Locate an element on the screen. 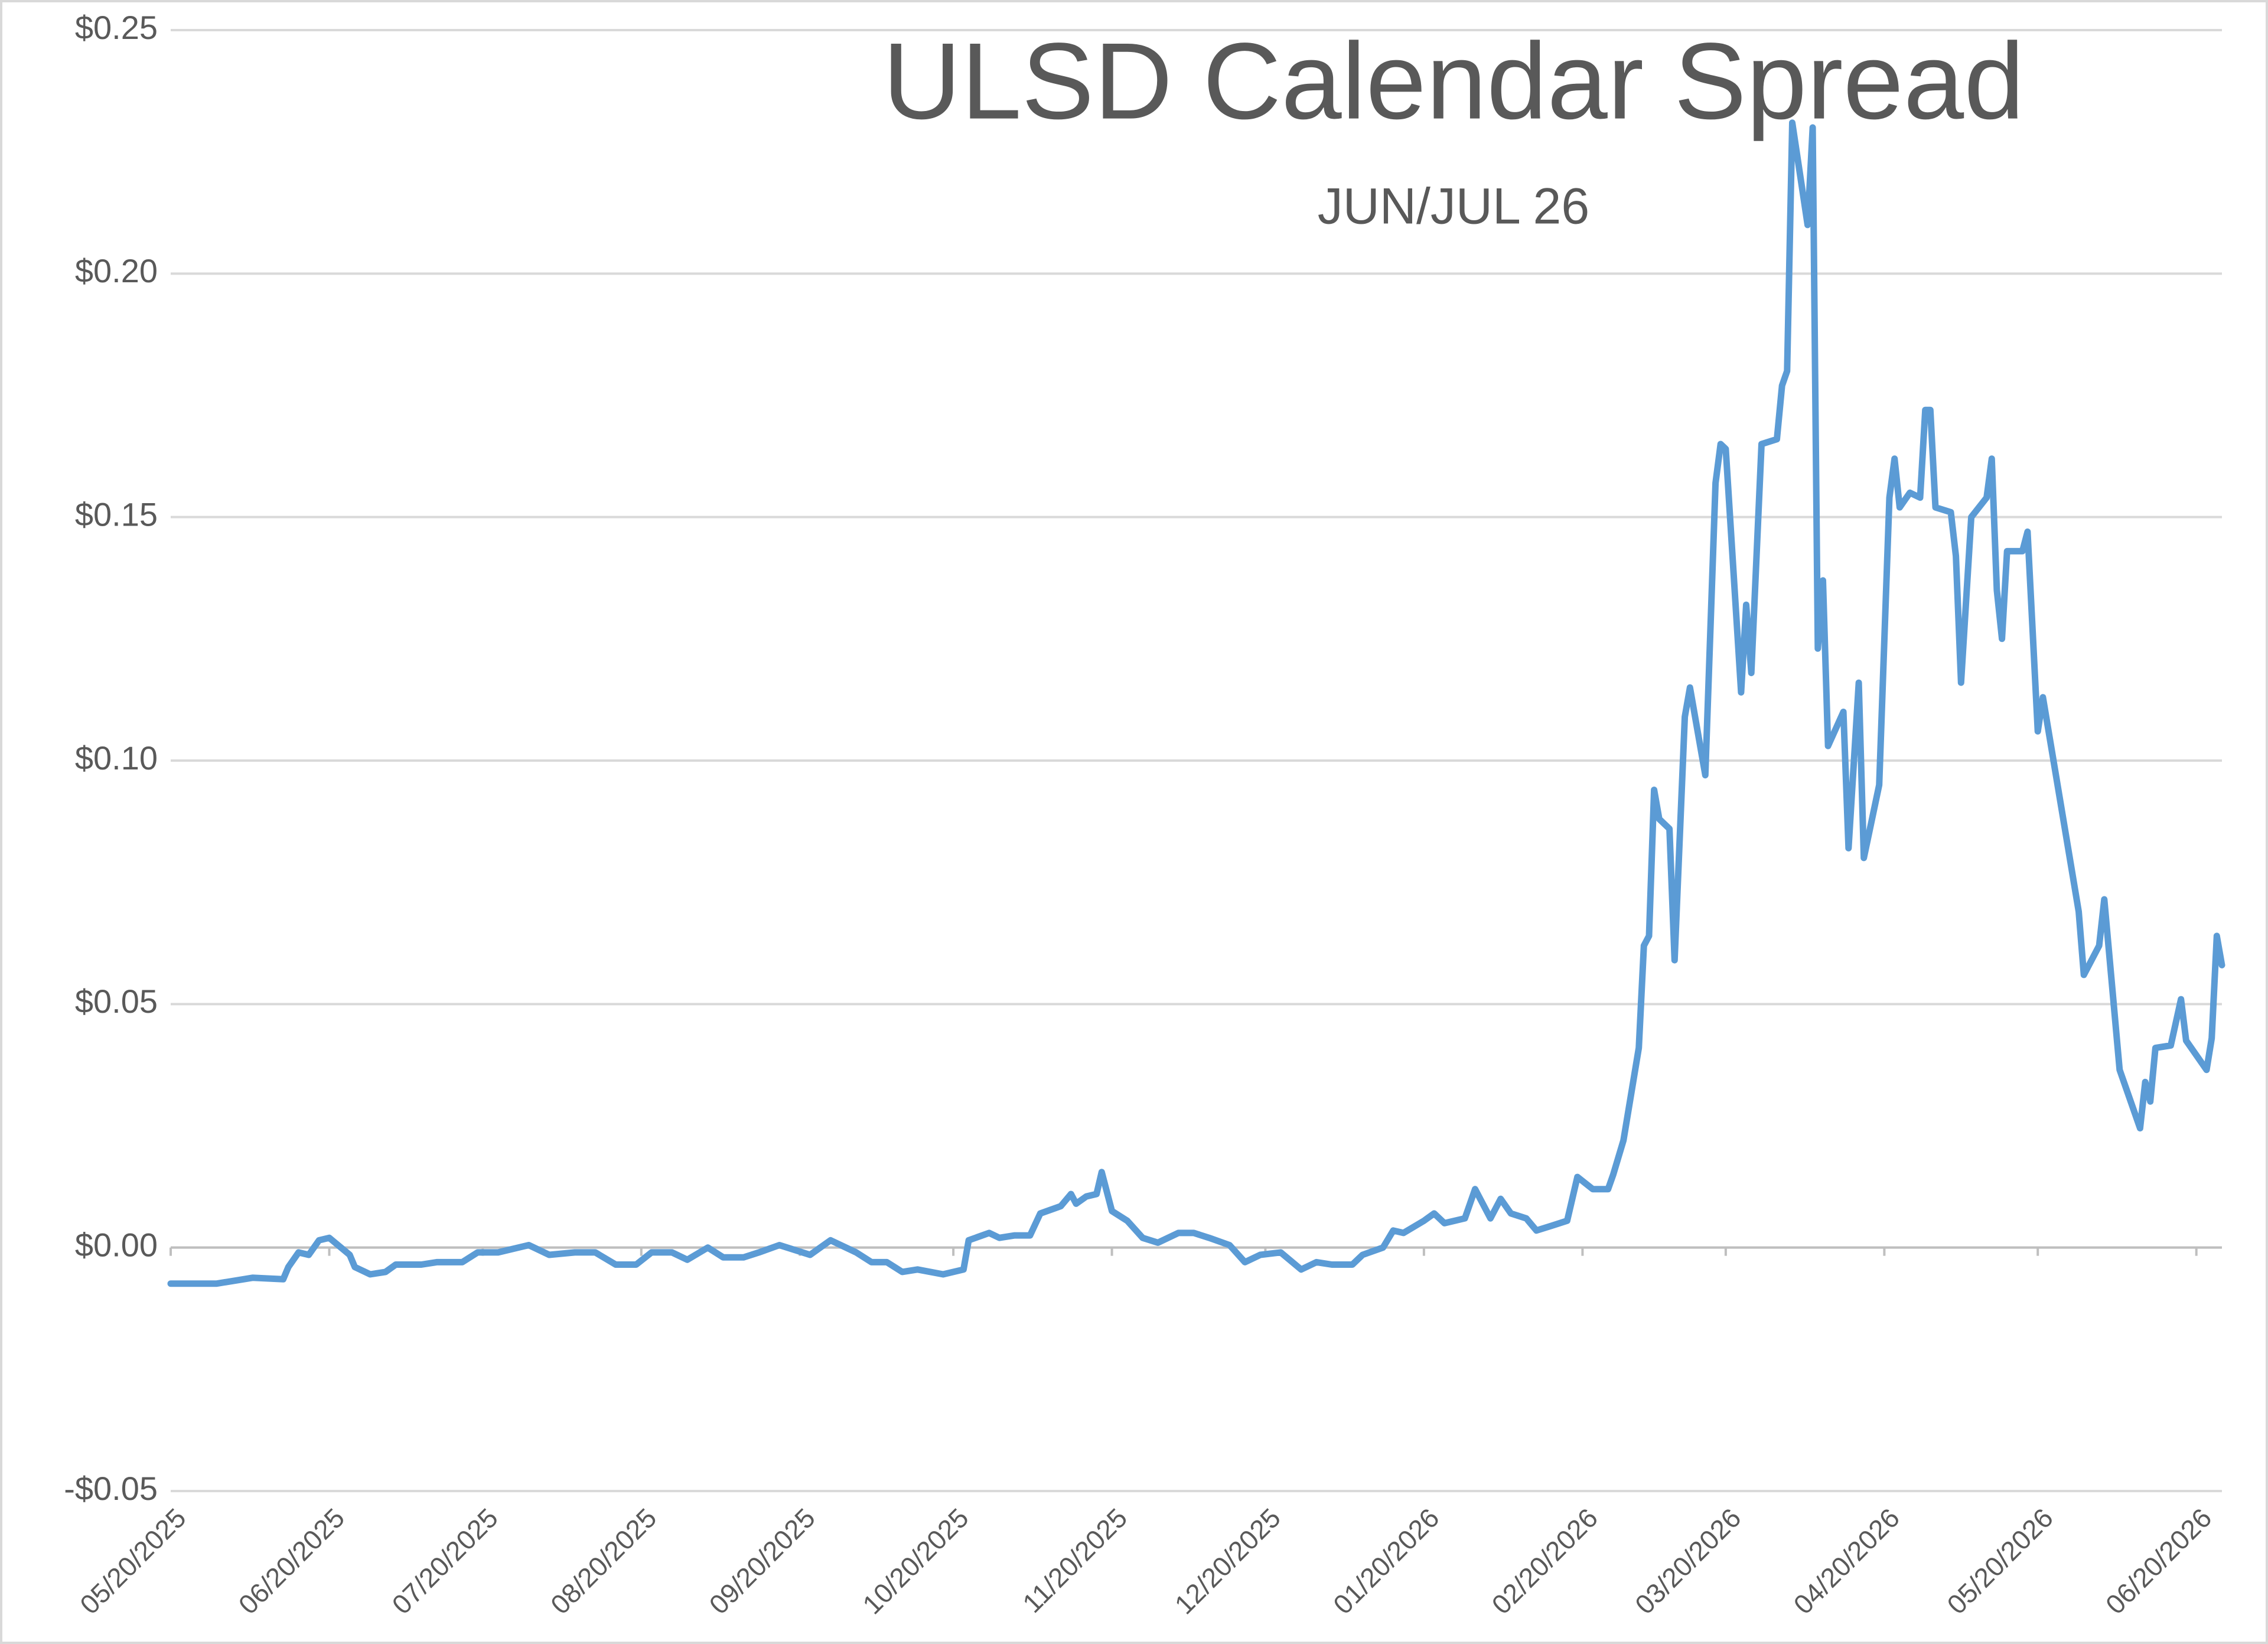 This screenshot has height=1644, width=2268. y-tick-label: $0.25 is located at coordinates (116, 28).